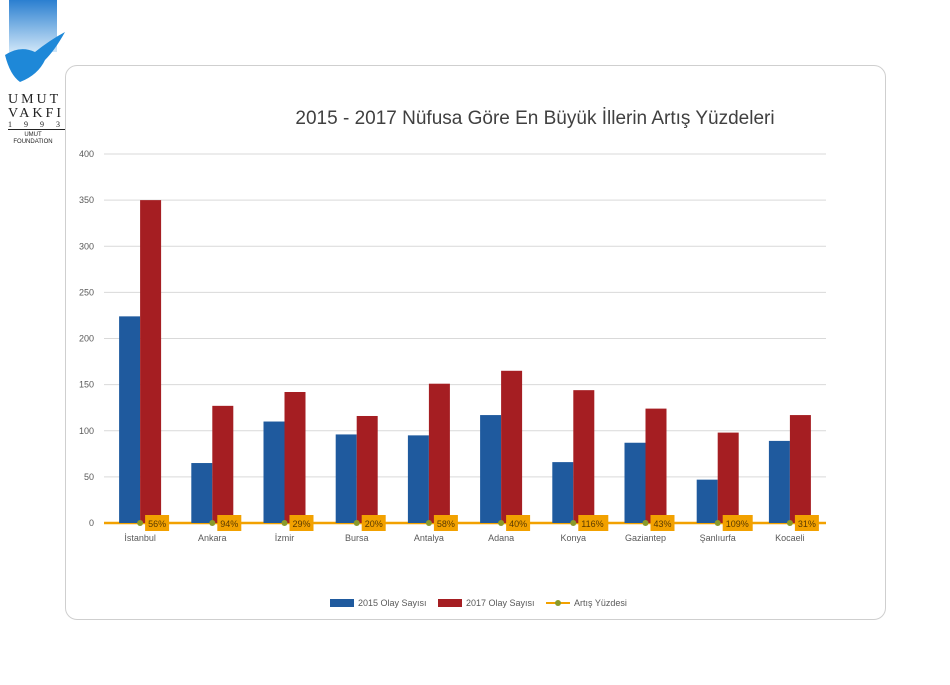 This screenshot has height=685, width=950. Describe the element at coordinates (35, 99) in the screenshot. I see `logo-line1: UMUT` at that location.